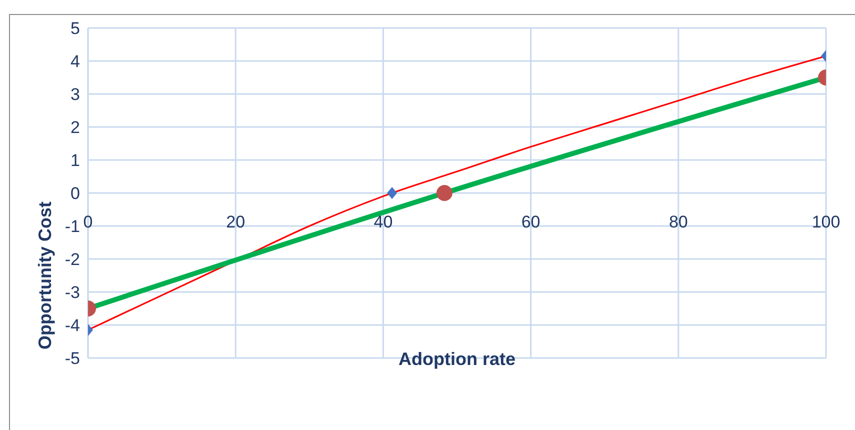  What do you see at coordinates (75, 28) in the screenshot?
I see `y-tick-label: 5` at bounding box center [75, 28].